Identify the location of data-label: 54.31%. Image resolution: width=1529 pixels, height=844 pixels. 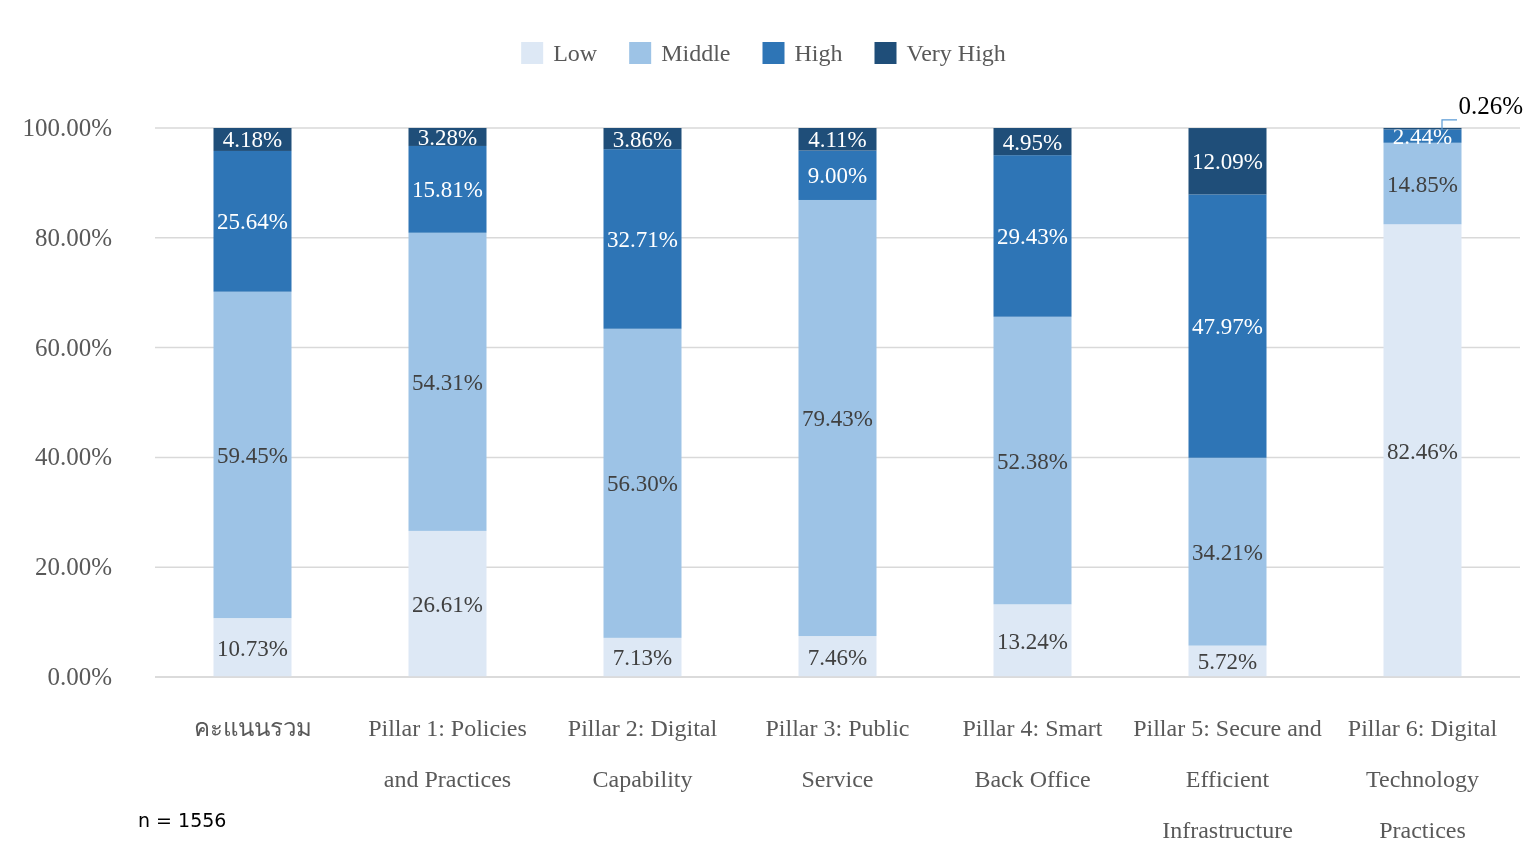
(447, 382).